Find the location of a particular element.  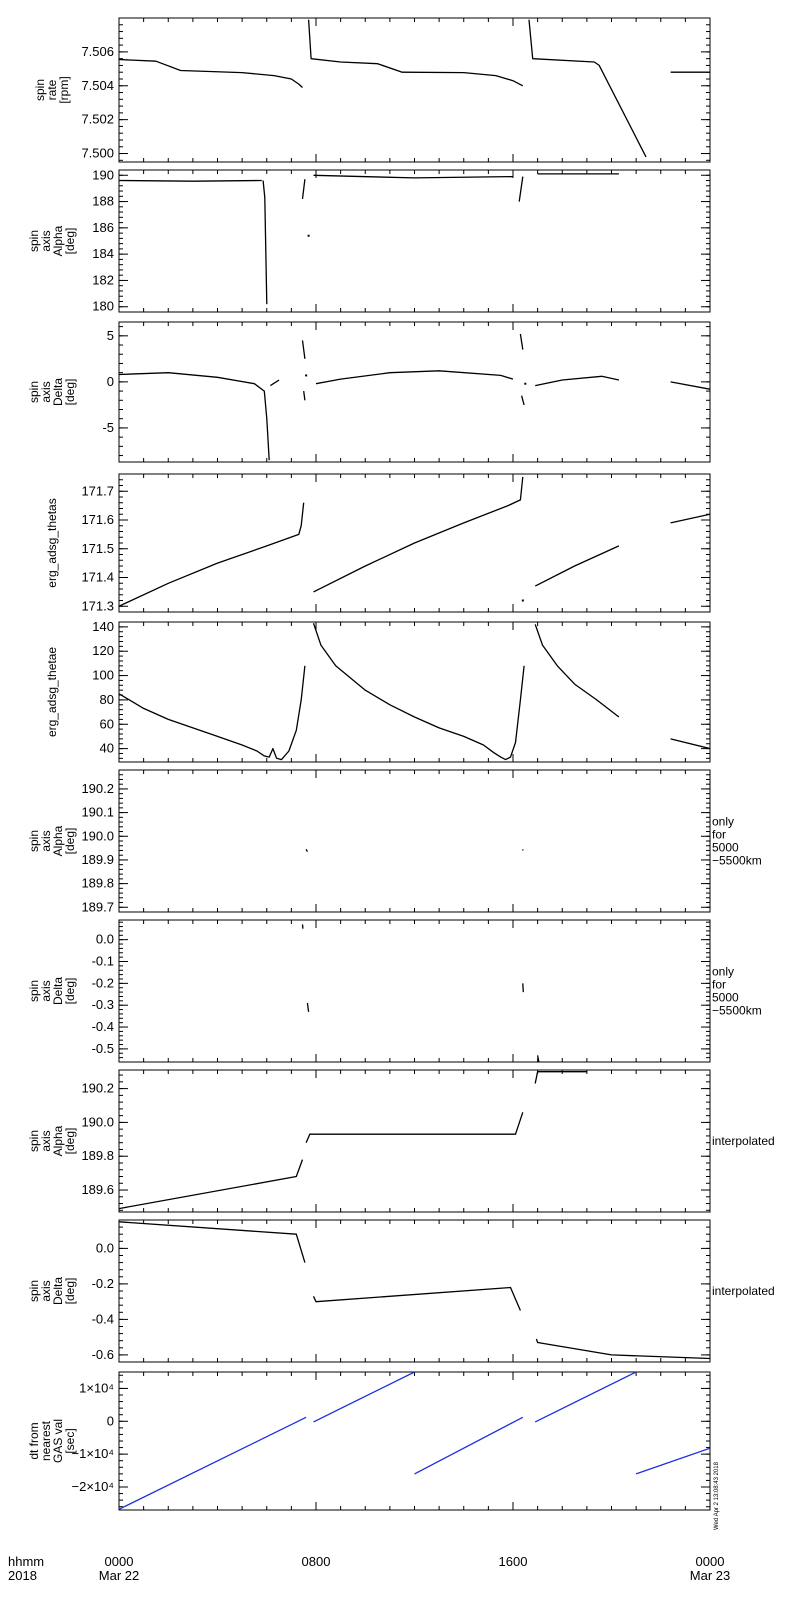

y-tick-label: 189.9 is located at coordinates (97, 859).